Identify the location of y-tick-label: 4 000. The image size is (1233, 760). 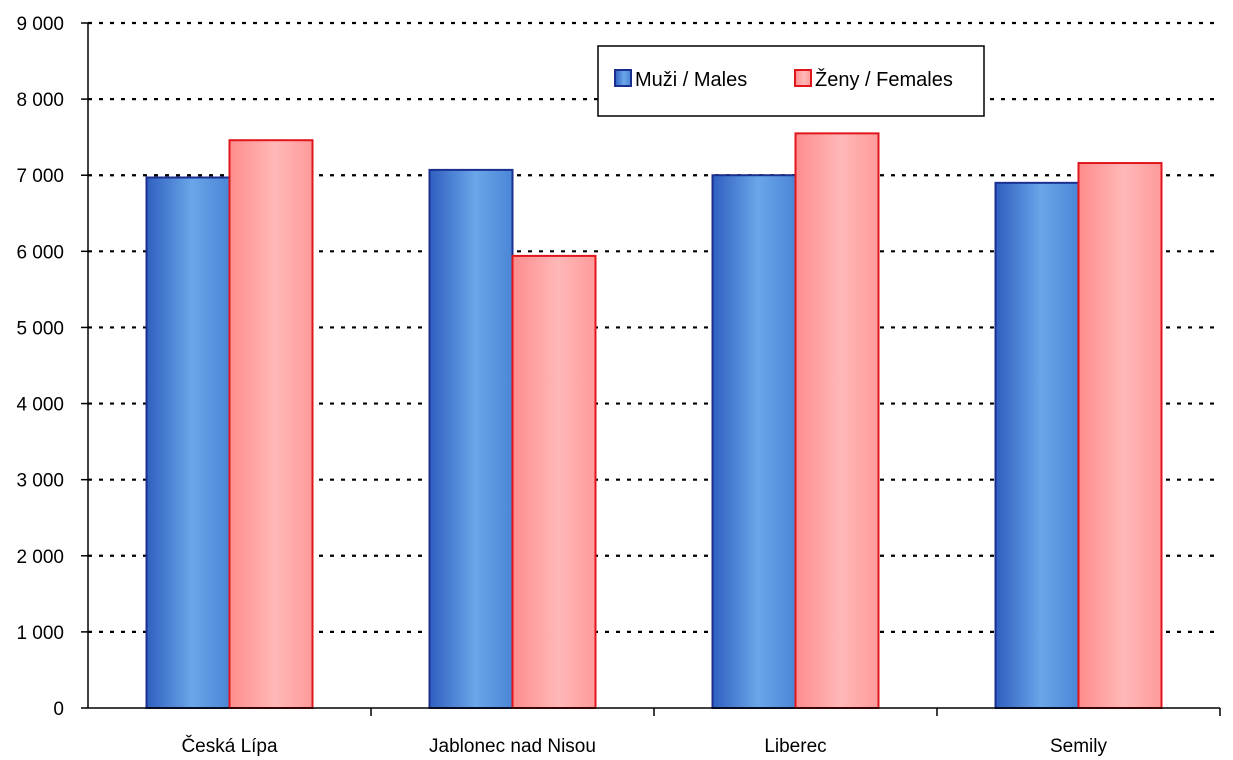
(40, 405).